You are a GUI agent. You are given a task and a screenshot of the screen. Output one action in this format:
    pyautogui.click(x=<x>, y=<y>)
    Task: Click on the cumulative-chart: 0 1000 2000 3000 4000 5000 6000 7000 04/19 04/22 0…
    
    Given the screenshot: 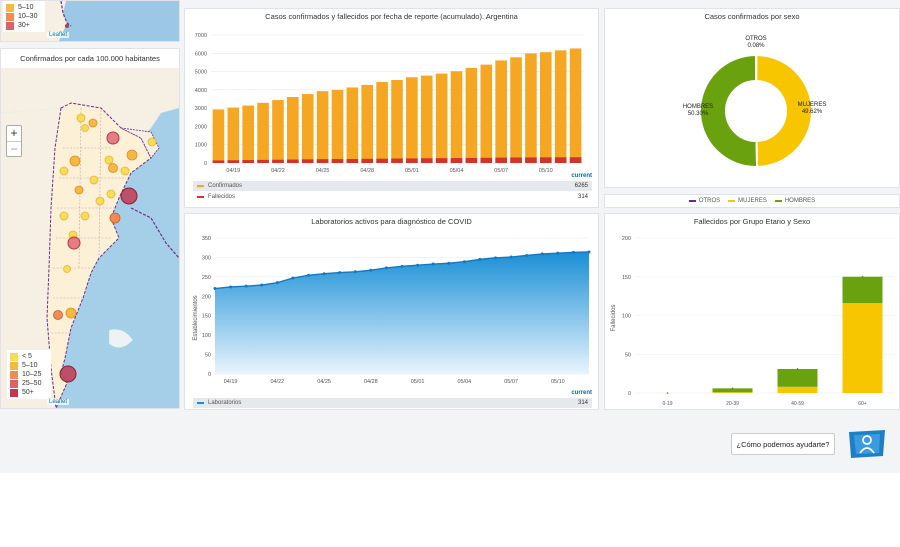 What is the action you would take?
    pyautogui.click(x=391, y=108)
    